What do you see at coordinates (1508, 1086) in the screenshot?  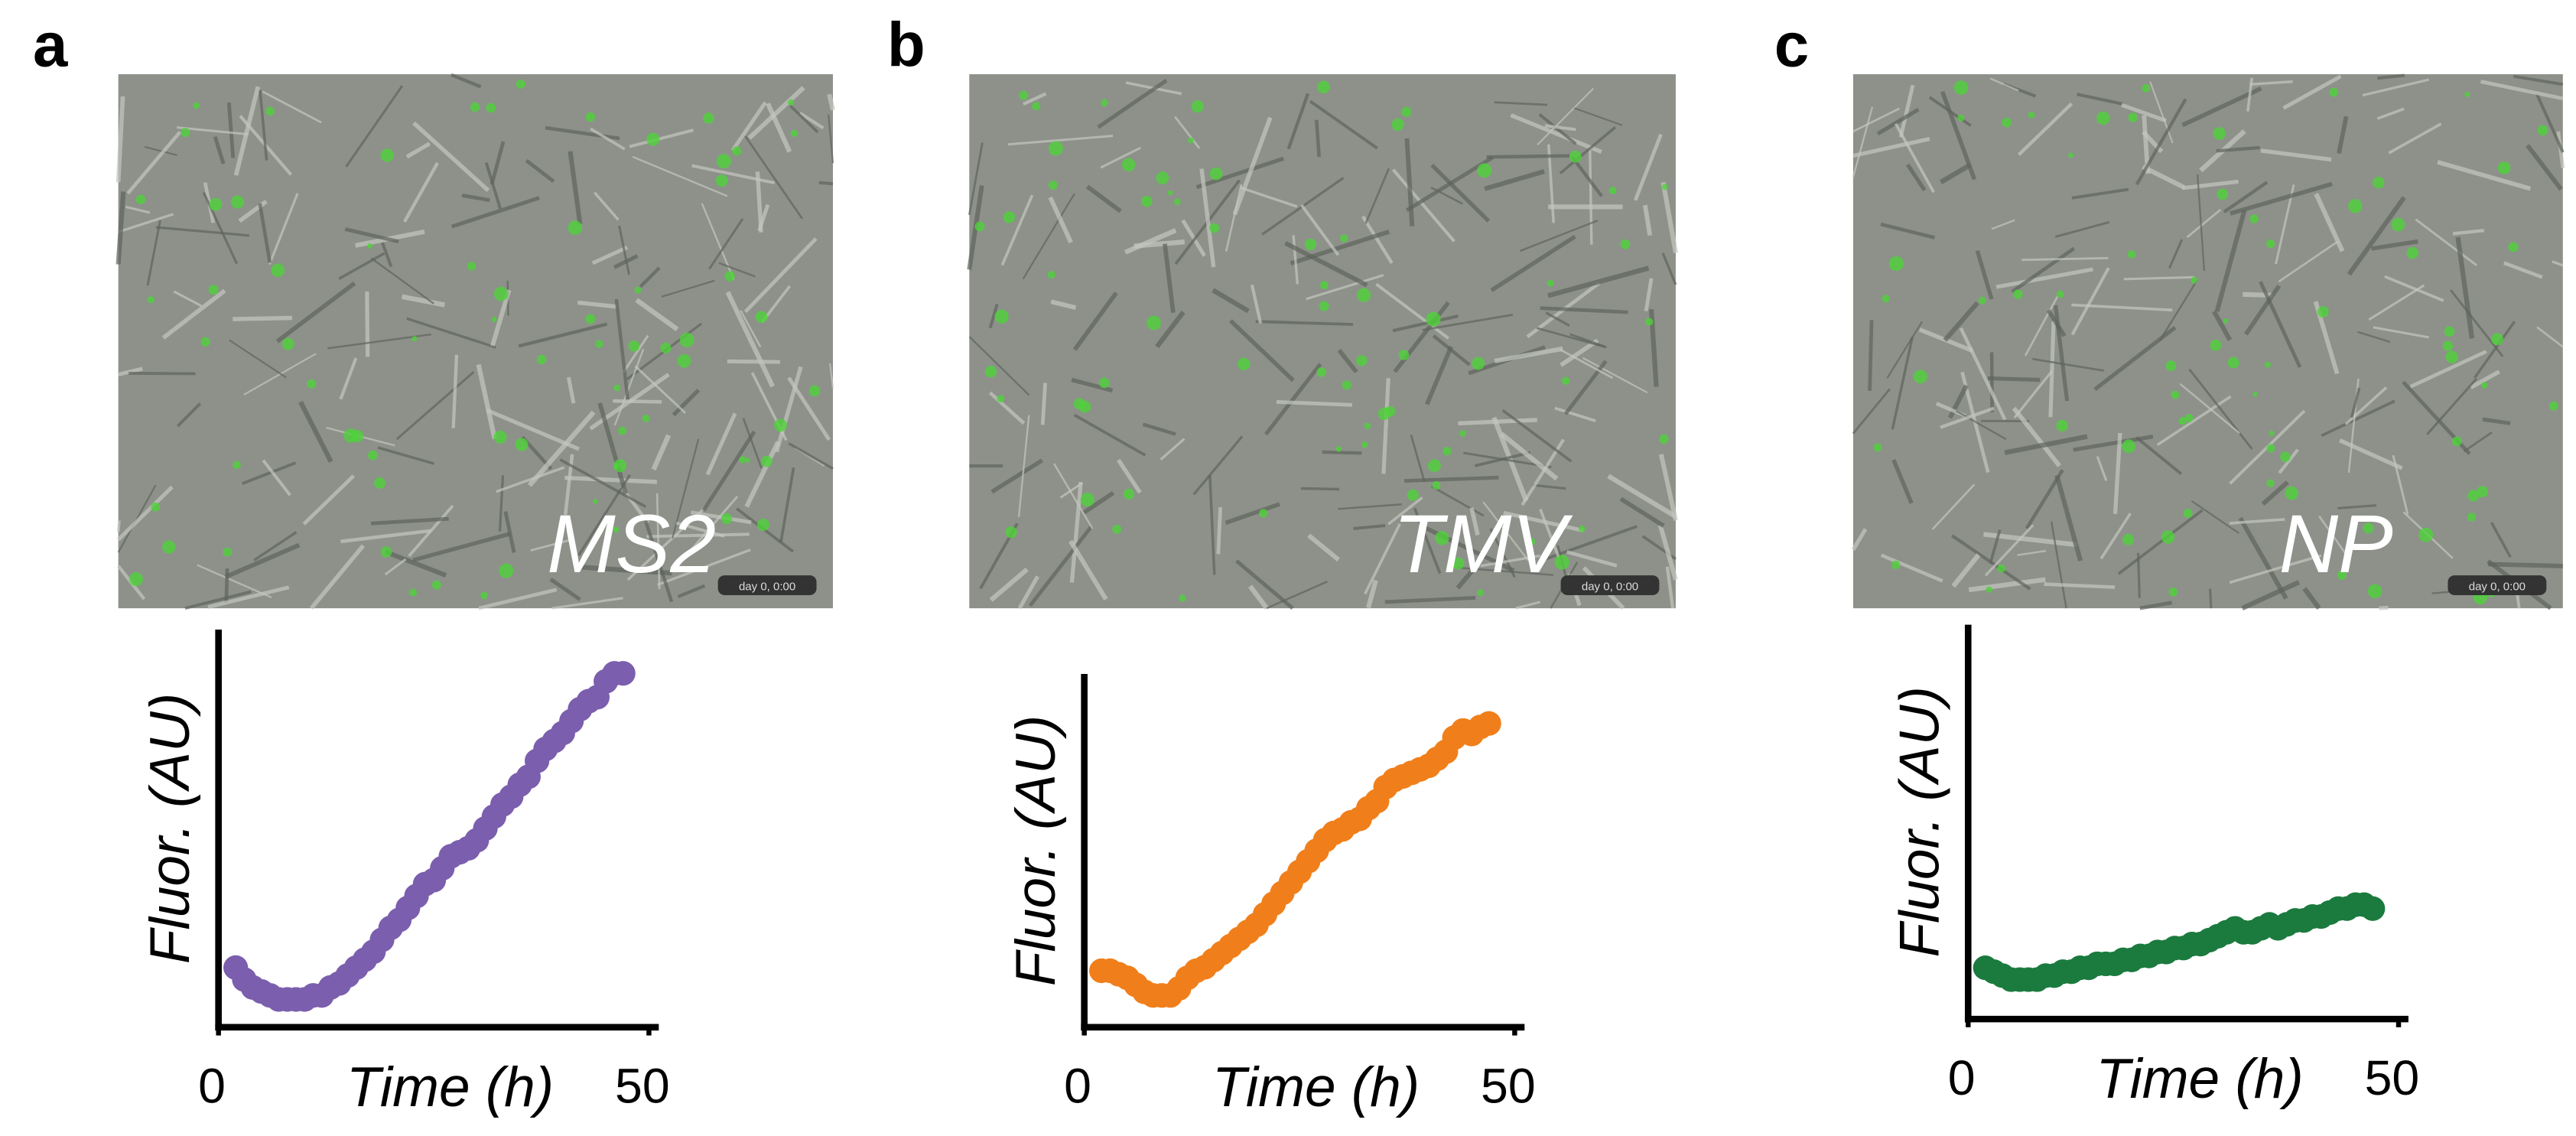 I see `x-tick-label: 50` at bounding box center [1508, 1086].